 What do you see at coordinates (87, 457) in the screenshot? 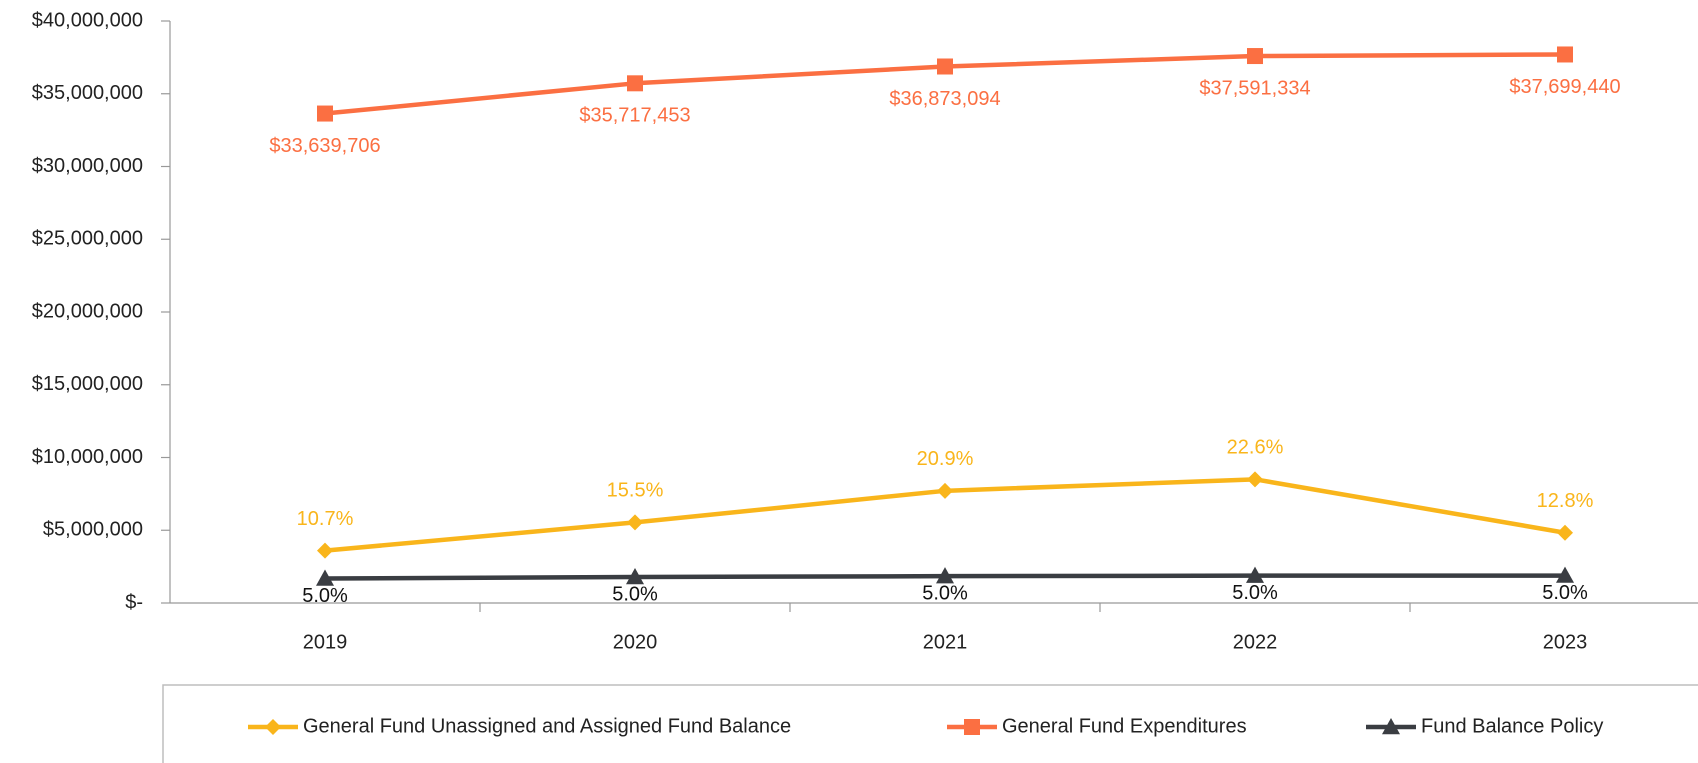
I see `y-tick-label: $10,000,000` at bounding box center [87, 457].